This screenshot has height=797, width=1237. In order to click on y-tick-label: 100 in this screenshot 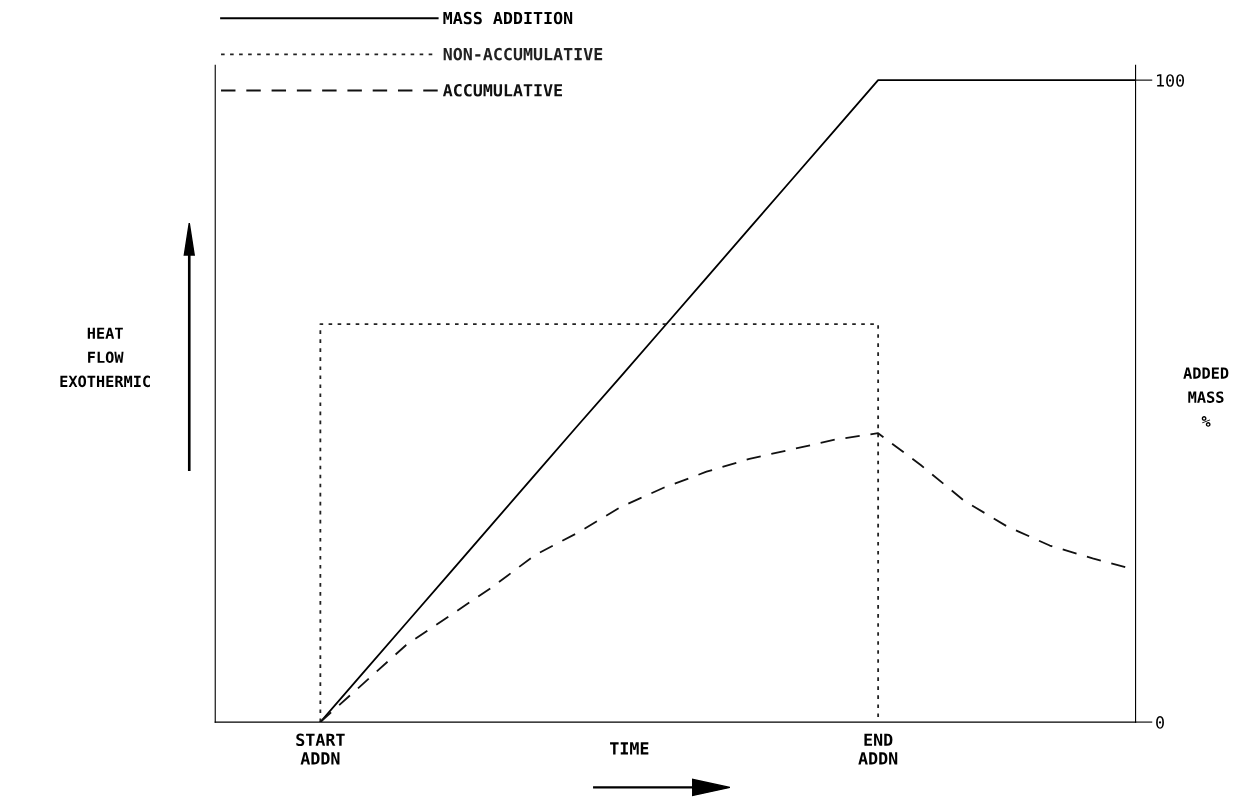, I will do `click(1171, 80)`.